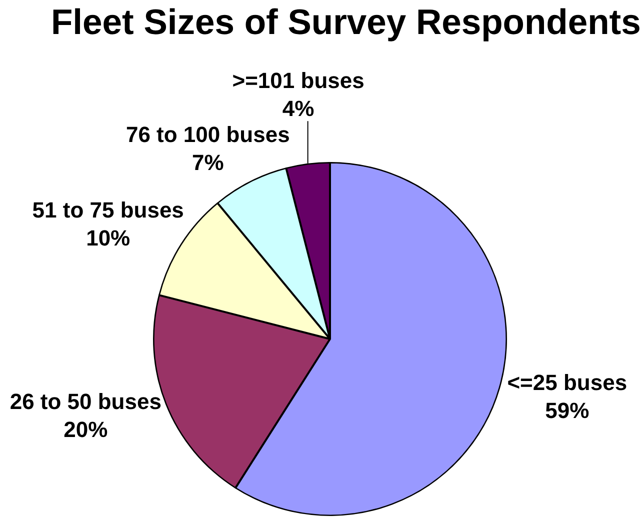 This screenshot has height=517, width=642. I want to click on slice-label: >=101 buses, so click(298, 81).